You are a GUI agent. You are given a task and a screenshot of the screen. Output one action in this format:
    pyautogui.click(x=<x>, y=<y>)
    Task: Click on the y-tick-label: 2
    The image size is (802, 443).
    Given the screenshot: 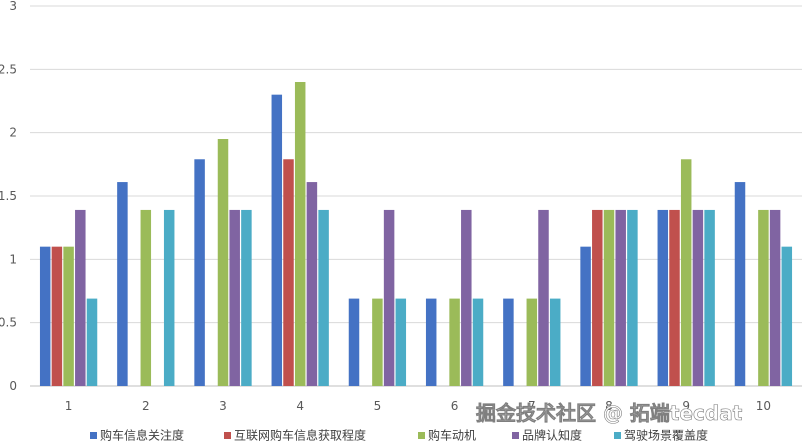 What is the action you would take?
    pyautogui.click(x=13, y=133)
    